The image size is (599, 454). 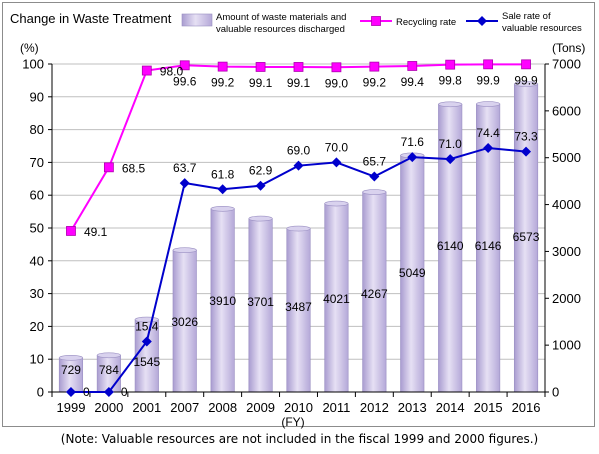 I want to click on x-tick-label: 2016, so click(x=526, y=407).